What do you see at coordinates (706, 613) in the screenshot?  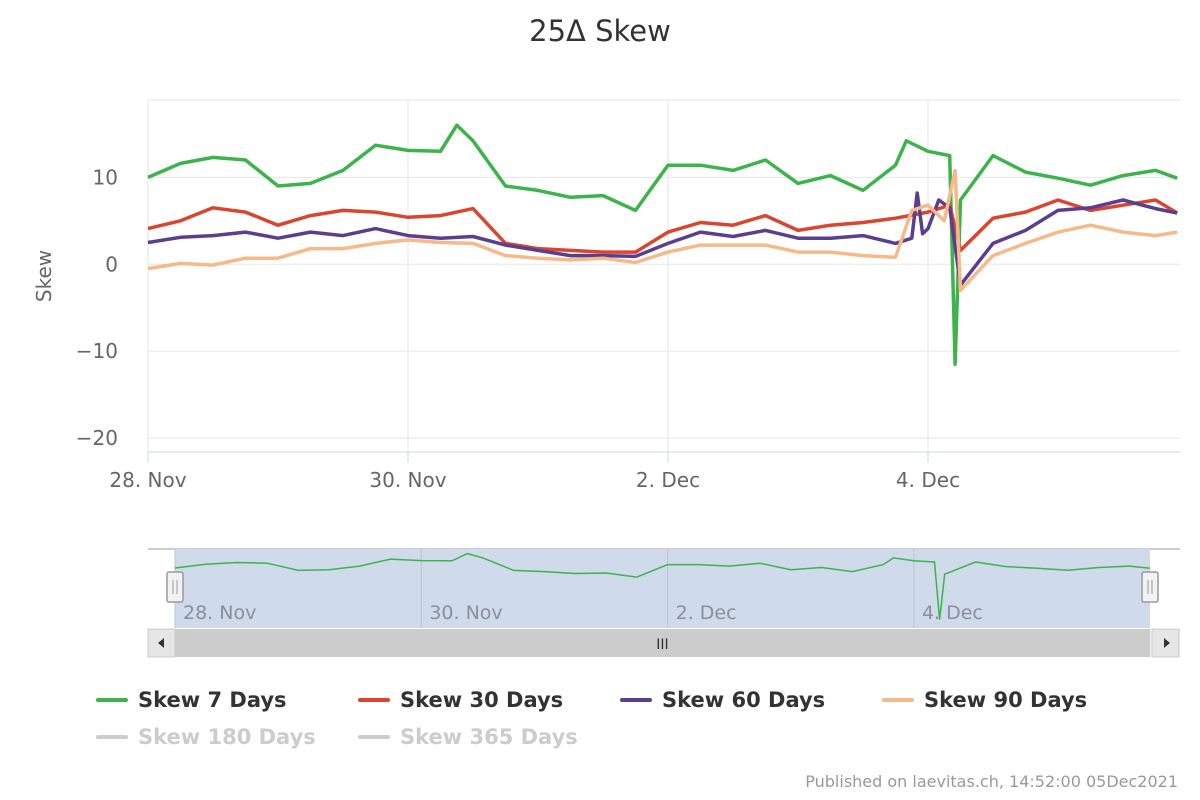 I see `navigator-tick-label: 2. Dec` at bounding box center [706, 613].